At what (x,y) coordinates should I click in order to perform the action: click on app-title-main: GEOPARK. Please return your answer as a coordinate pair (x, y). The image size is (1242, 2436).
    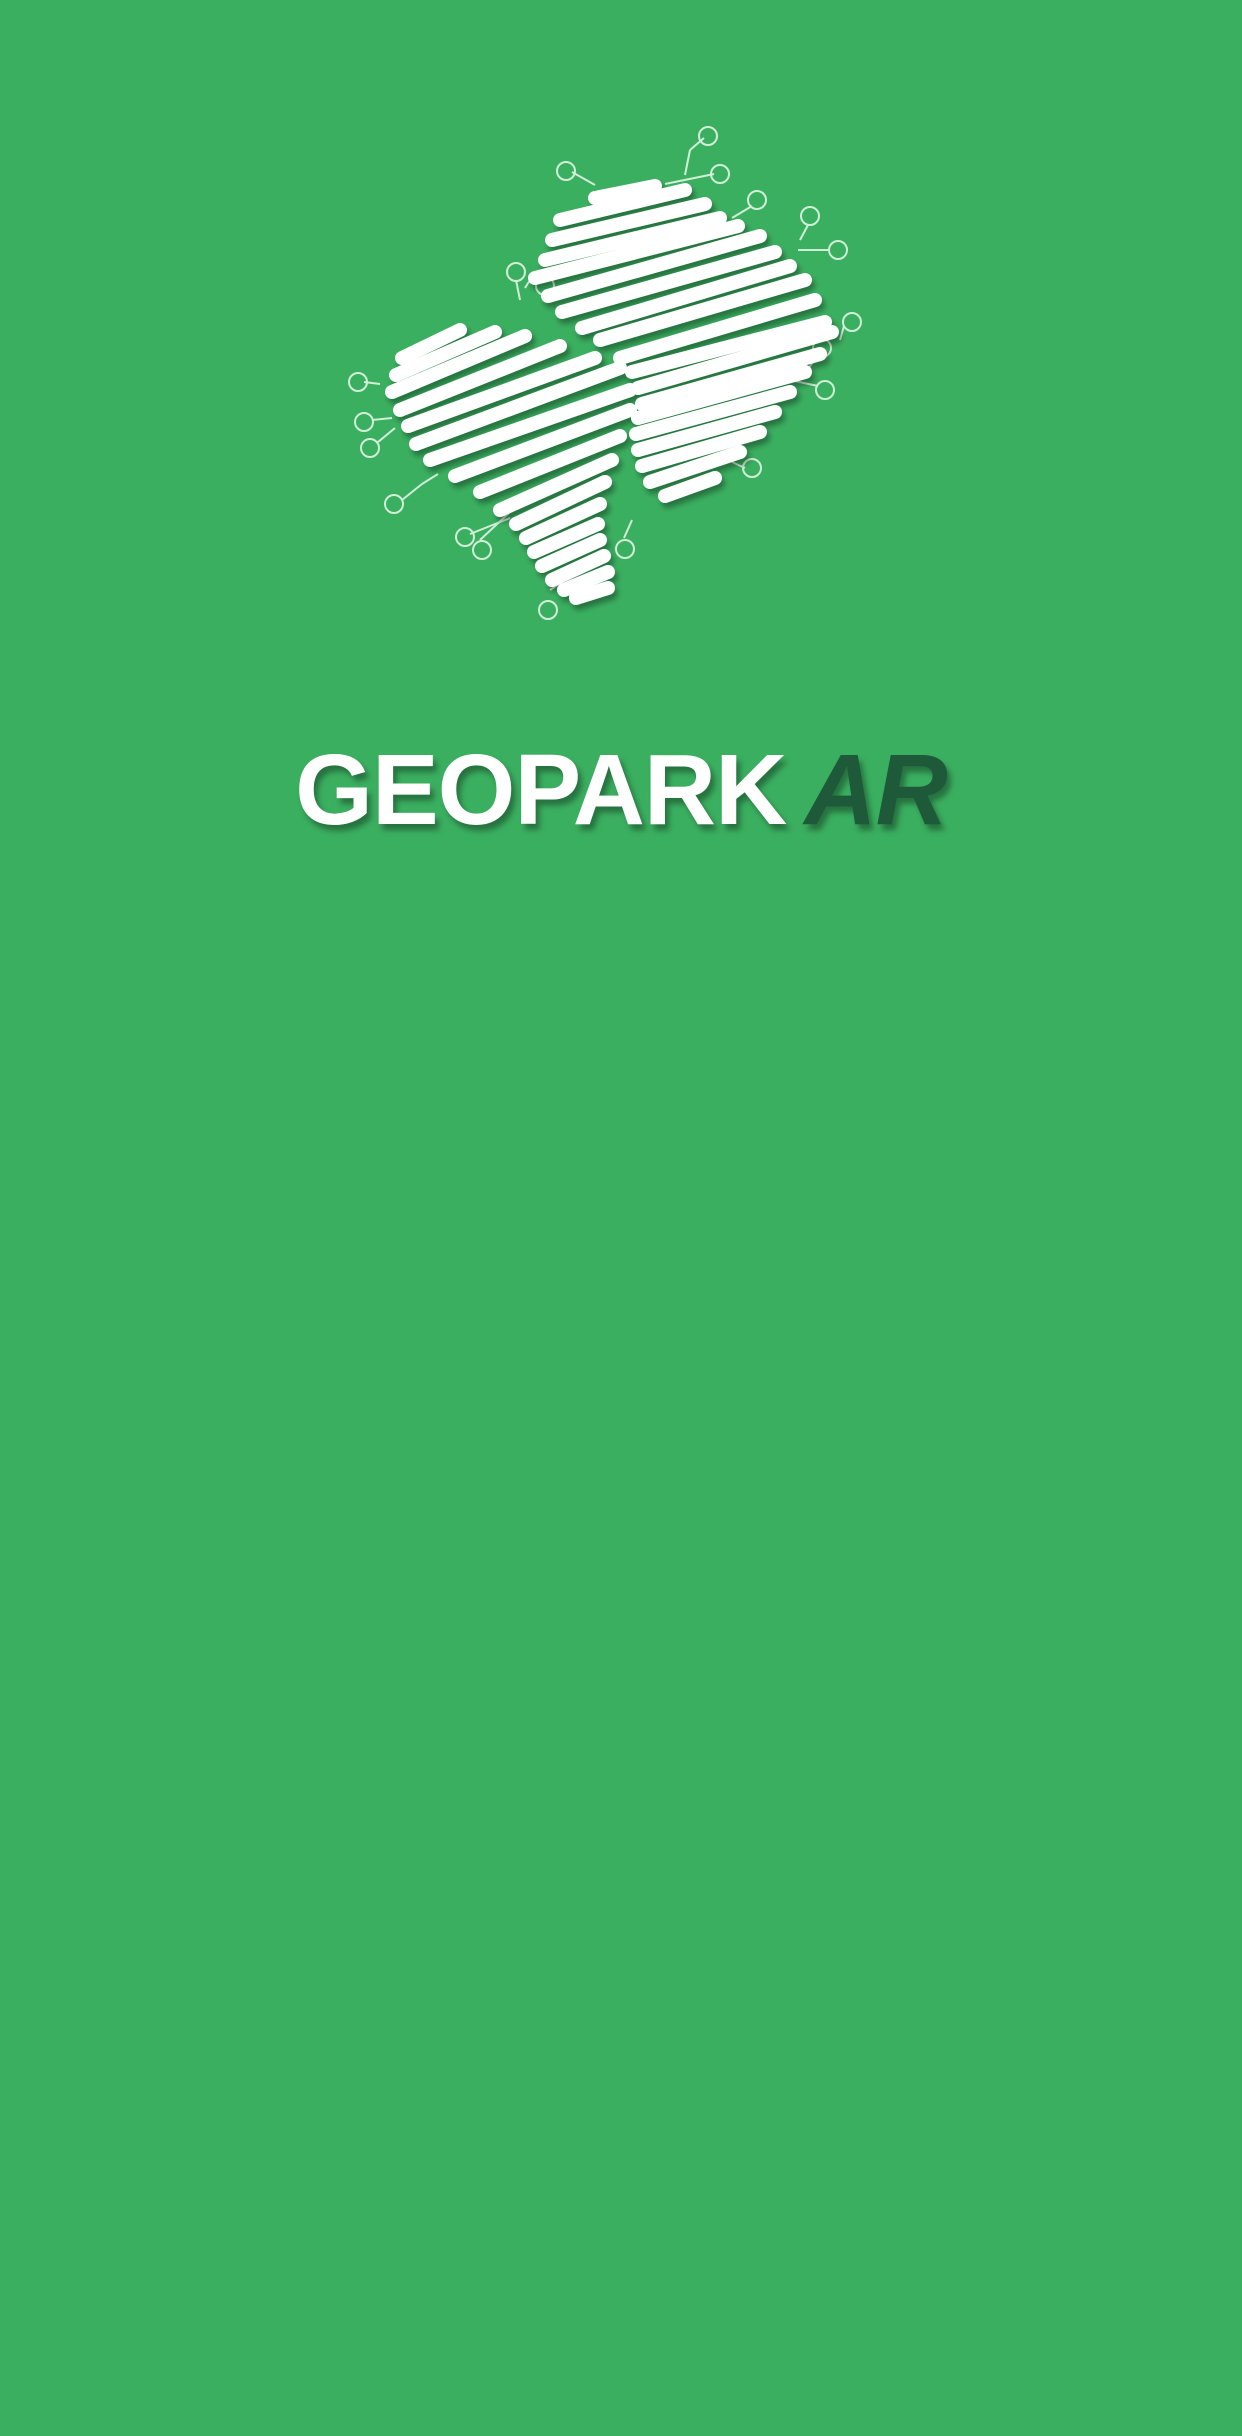
    Looking at the image, I should click on (541, 790).